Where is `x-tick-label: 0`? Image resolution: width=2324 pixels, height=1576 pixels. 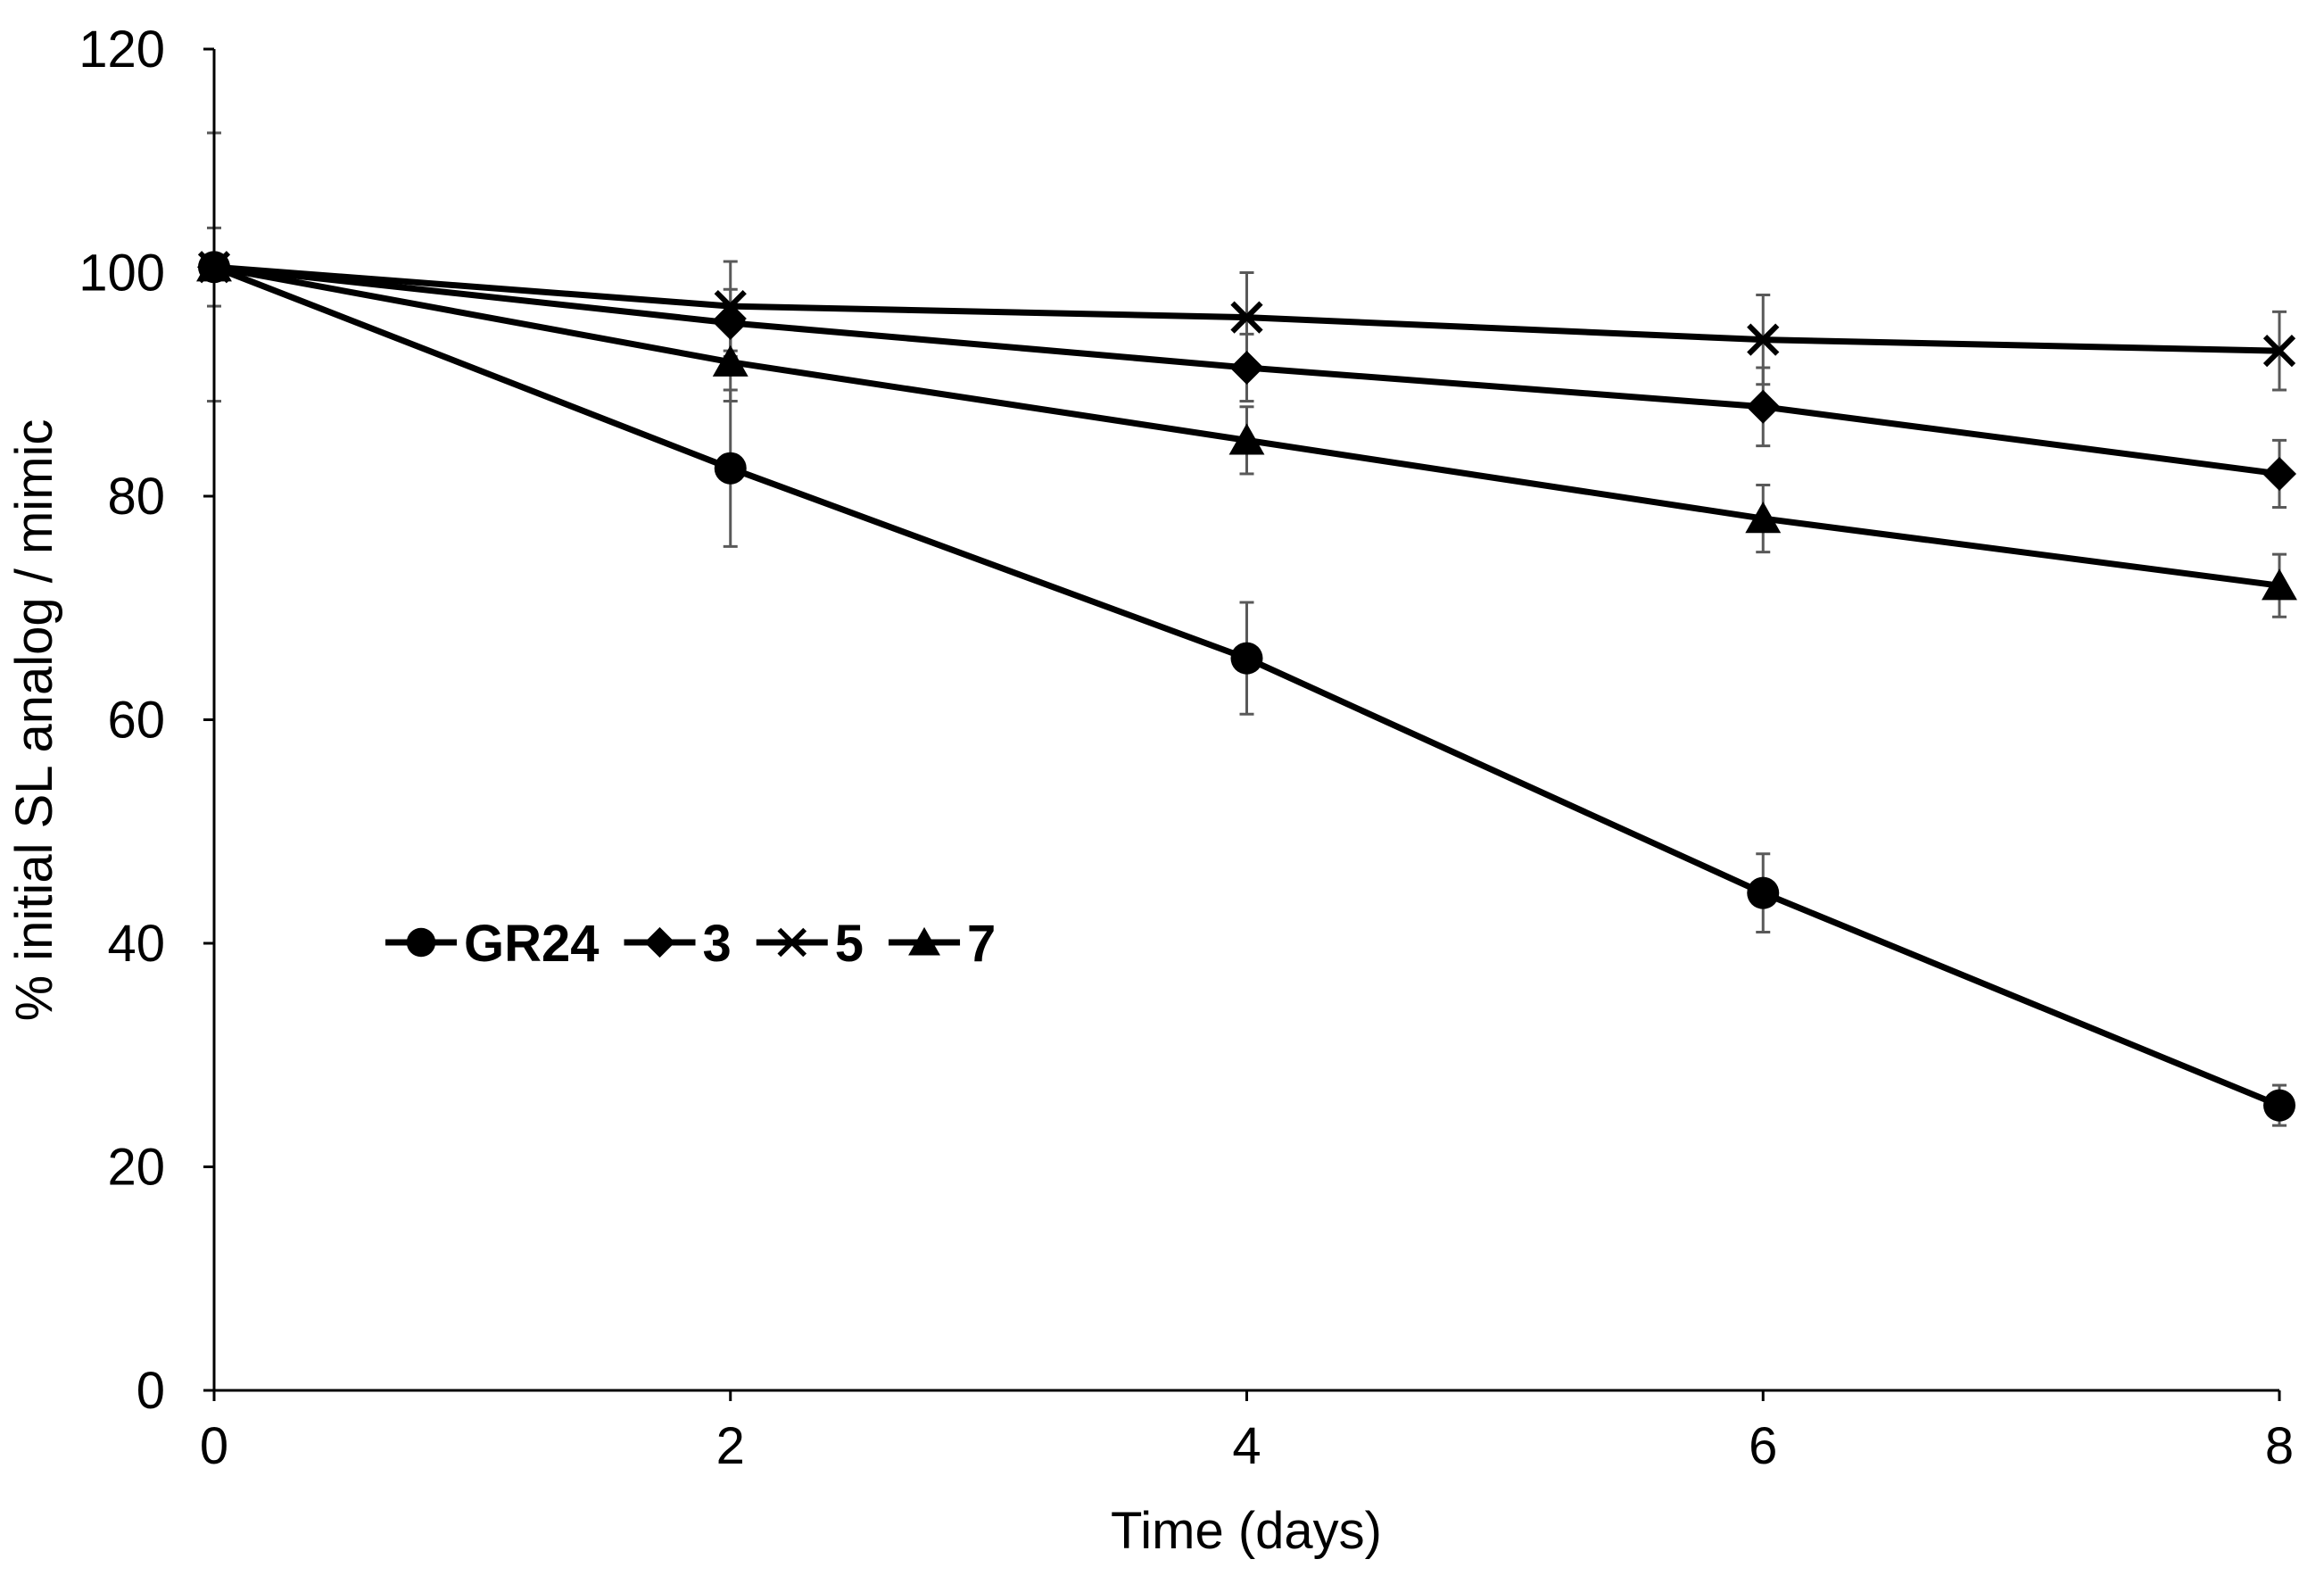 x-tick-label: 0 is located at coordinates (214, 1446).